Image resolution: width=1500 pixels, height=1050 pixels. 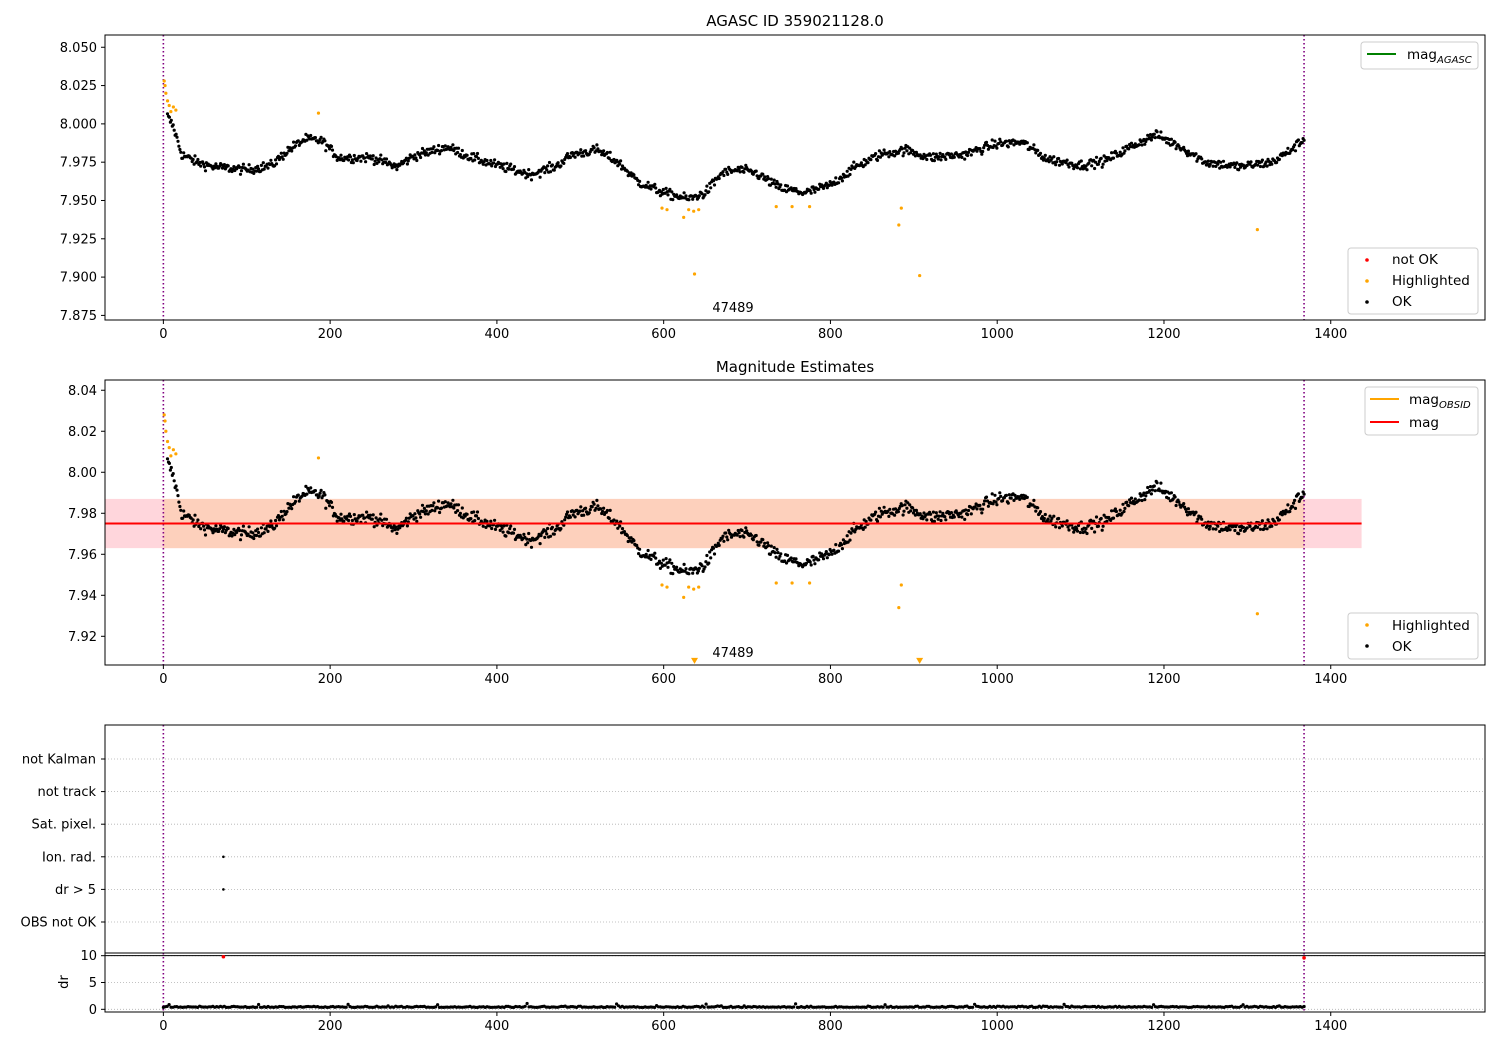 I want to click on offscale-marker, so click(x=695, y=660).